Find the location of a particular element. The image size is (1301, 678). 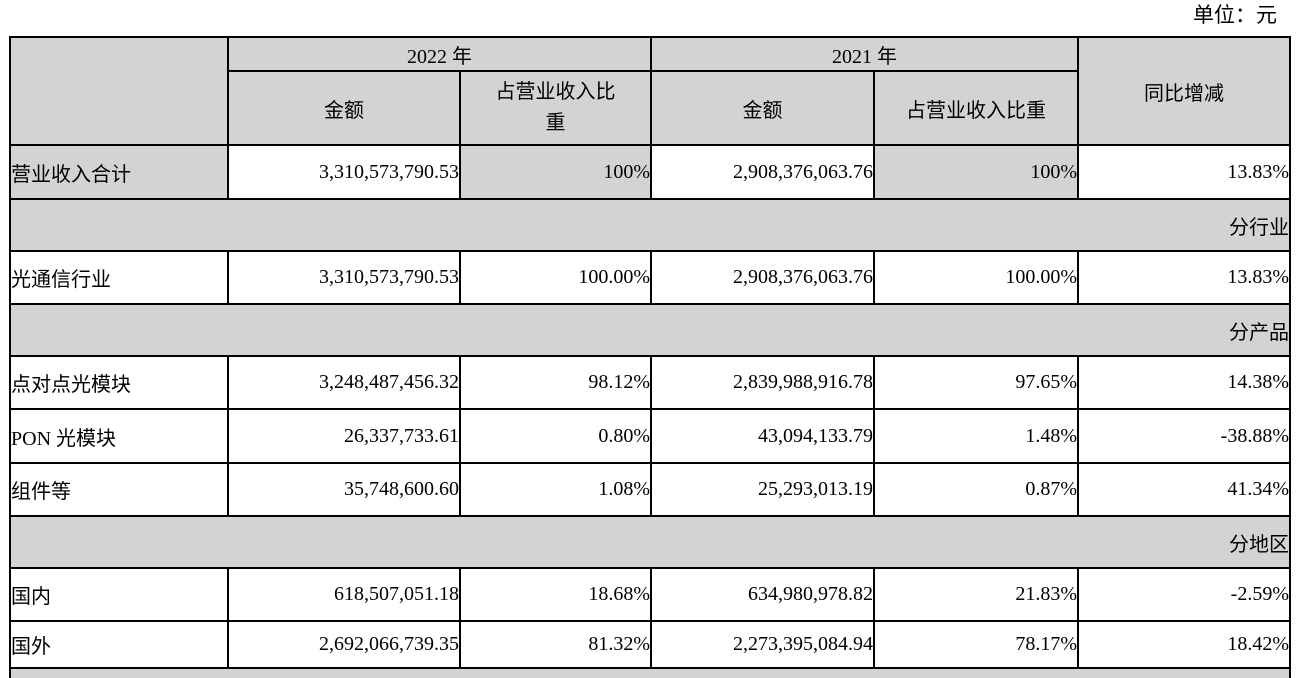

yoy-cell: -2.59% is located at coordinates (1184, 594).